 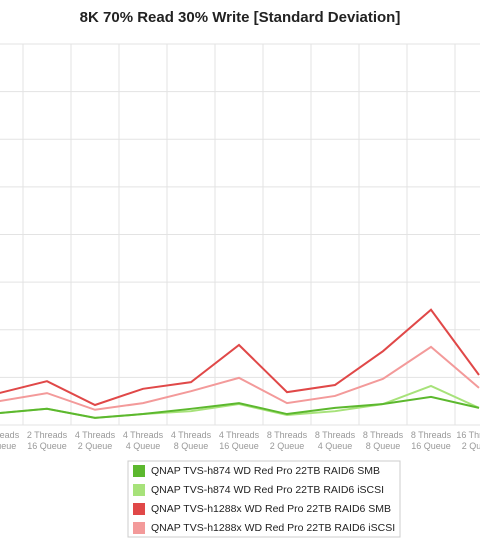 I want to click on x-tick-label: 8 Threads 16 Queue, so click(x=431, y=440).